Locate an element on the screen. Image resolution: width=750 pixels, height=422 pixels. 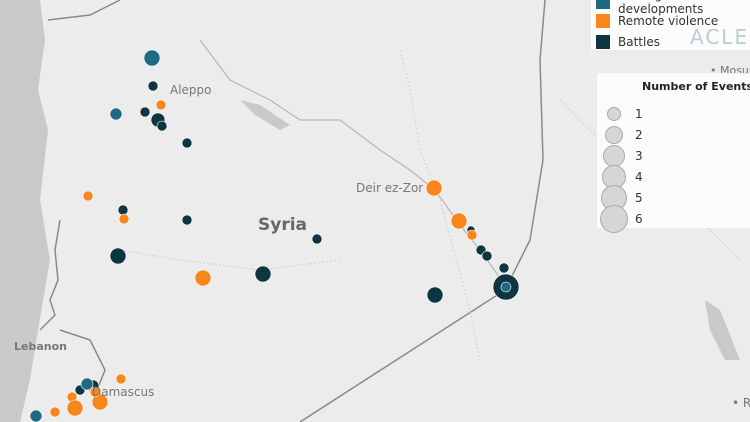
label-lebanon: Lebanon is located at coordinates (40, 346).